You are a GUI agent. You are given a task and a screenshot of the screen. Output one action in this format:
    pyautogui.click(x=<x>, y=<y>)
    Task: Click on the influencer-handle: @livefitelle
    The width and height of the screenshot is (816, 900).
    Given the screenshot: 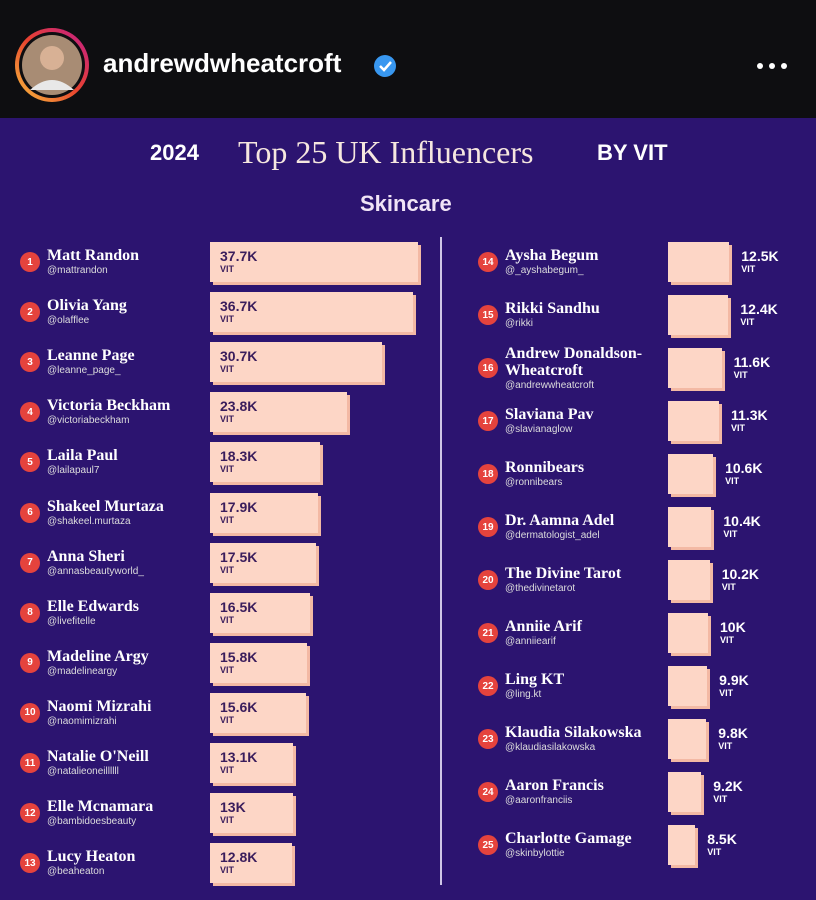 What is the action you would take?
    pyautogui.click(x=71, y=621)
    